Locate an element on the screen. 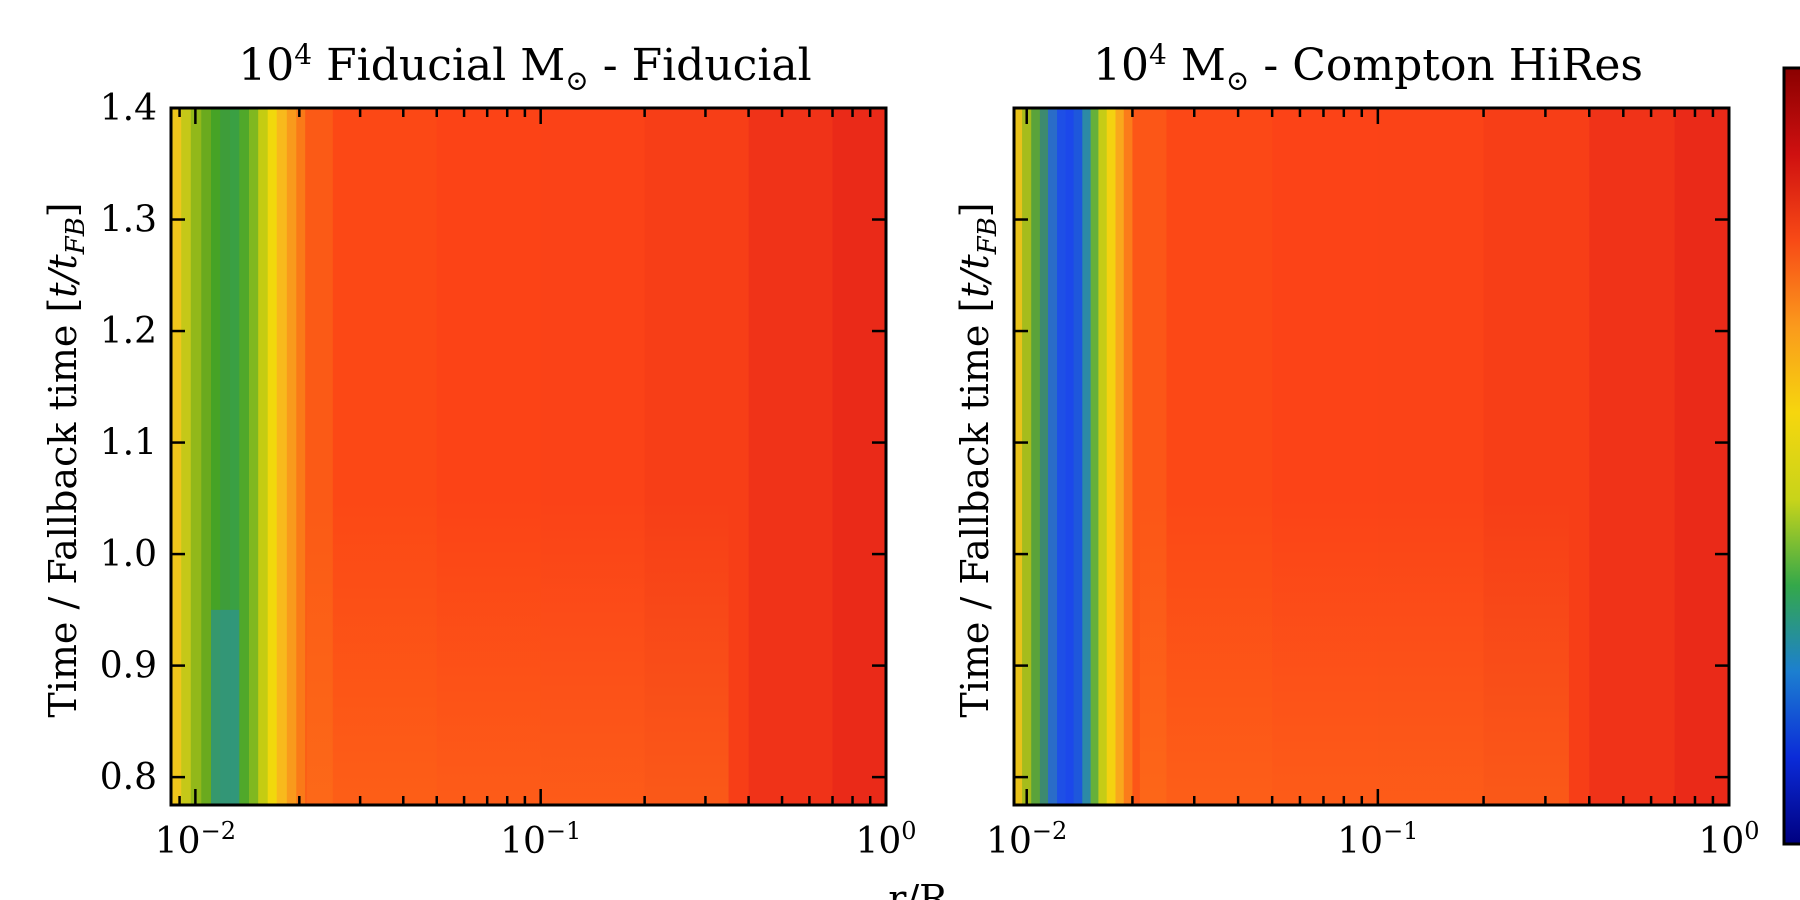 This screenshot has width=1800, height=900. y-tick-label: 1.4 is located at coordinates (128, 108).